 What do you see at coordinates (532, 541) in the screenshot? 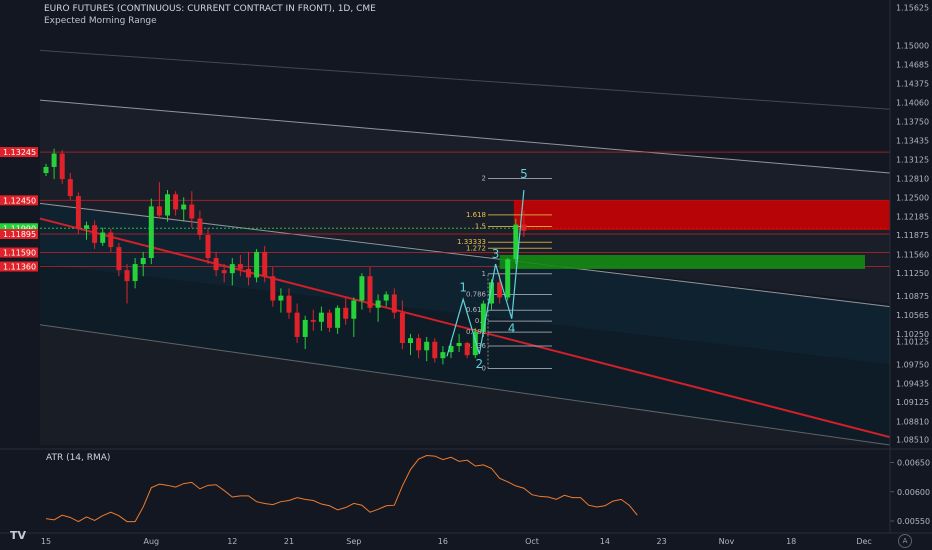
I see `time-tick-label: Oct` at bounding box center [532, 541].